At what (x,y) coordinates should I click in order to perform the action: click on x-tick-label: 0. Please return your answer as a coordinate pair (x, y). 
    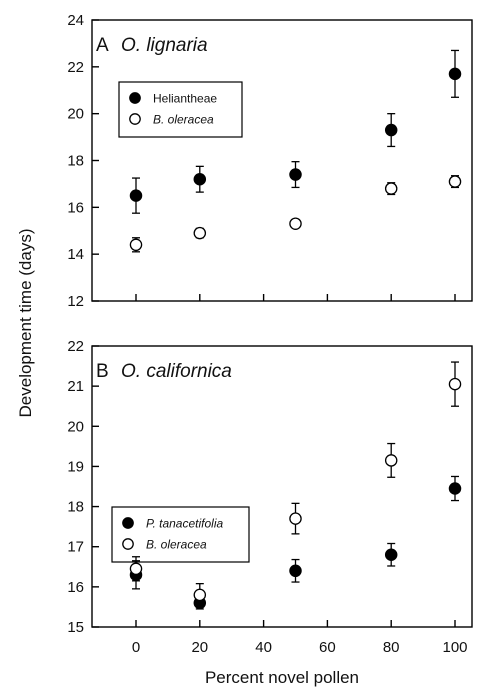
    Looking at the image, I should click on (136, 647).